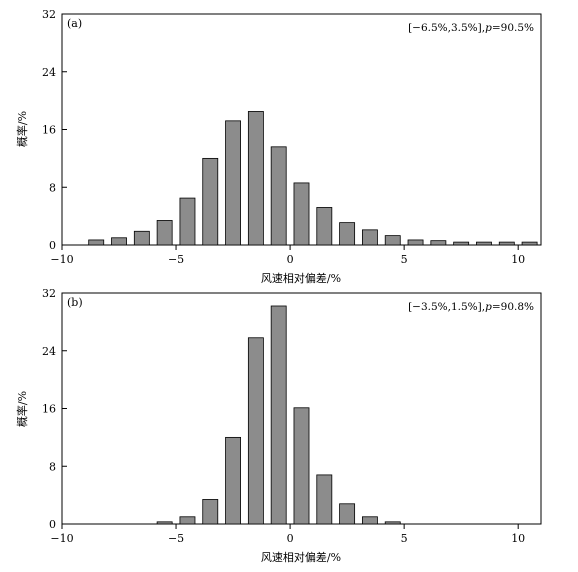 This screenshot has height=572, width=578. I want to click on y-axis-label-b: 概率/%, so click(22, 409).